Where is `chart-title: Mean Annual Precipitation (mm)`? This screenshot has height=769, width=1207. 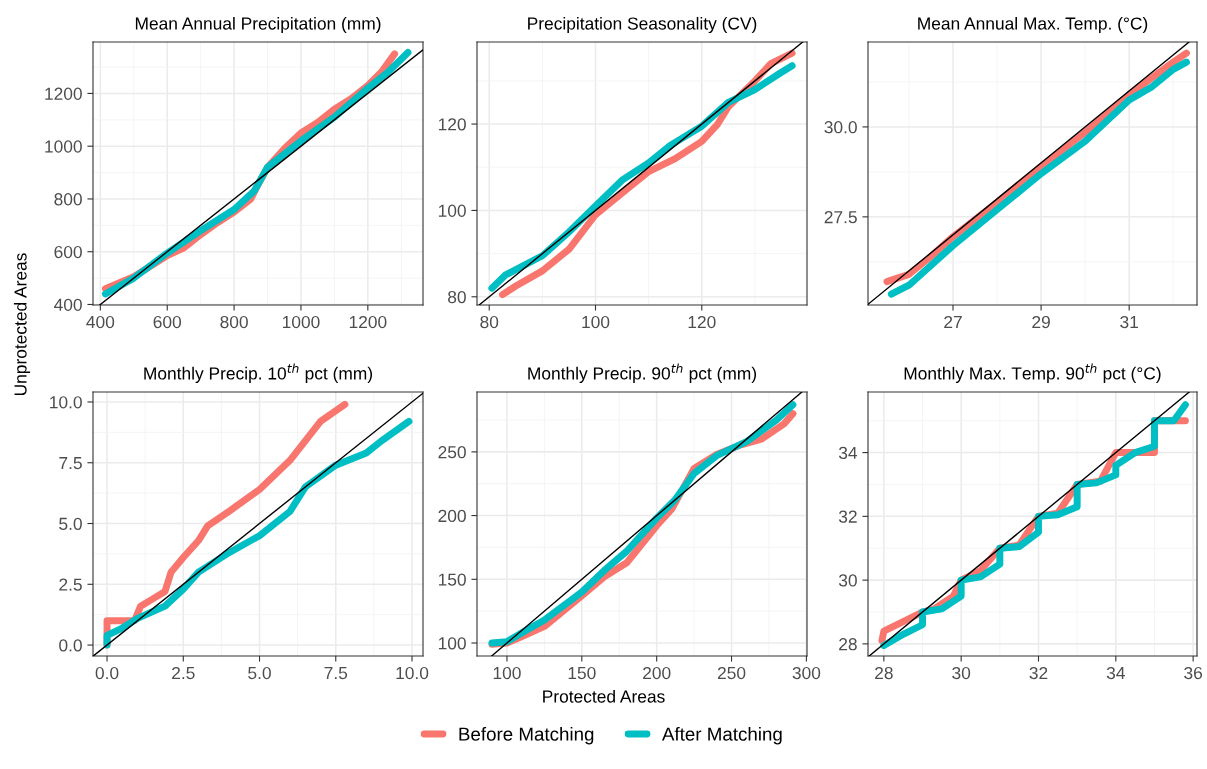
chart-title: Mean Annual Precipitation (mm) is located at coordinates (258, 25).